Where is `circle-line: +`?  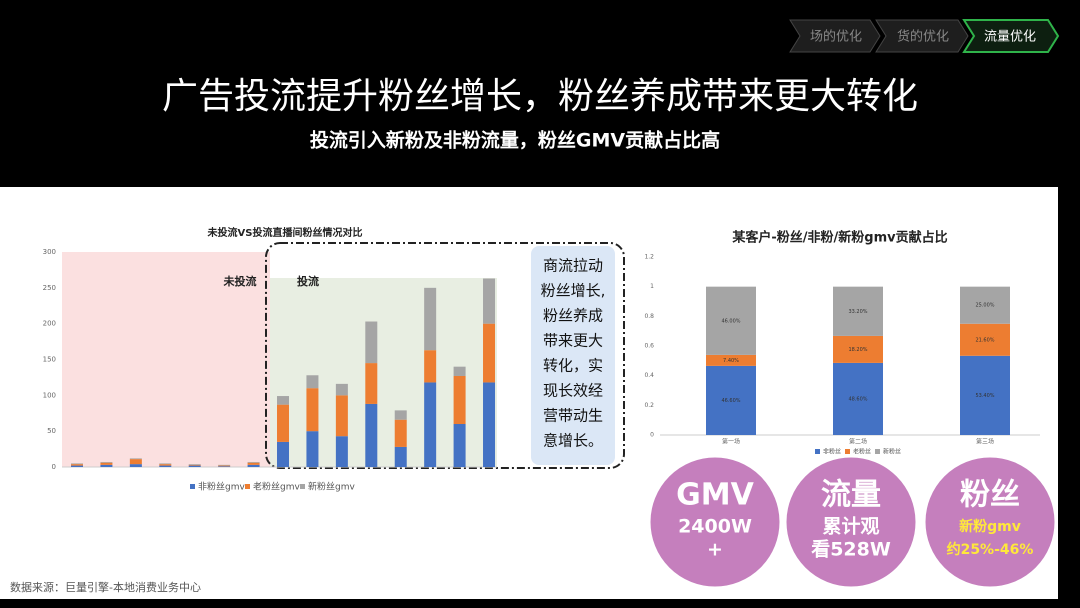 circle-line: + is located at coordinates (715, 550).